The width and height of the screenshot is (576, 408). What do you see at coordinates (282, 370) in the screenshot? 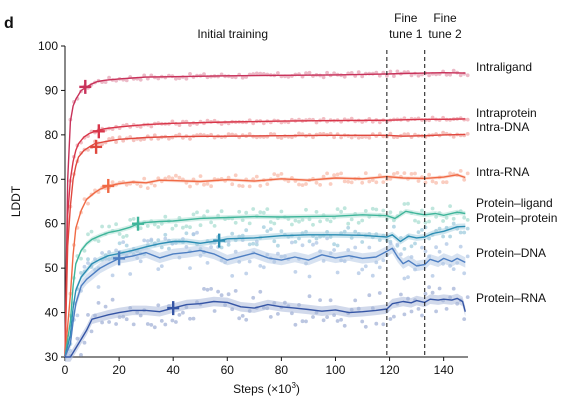
I see `x-tick-label: 80` at bounding box center [282, 370].